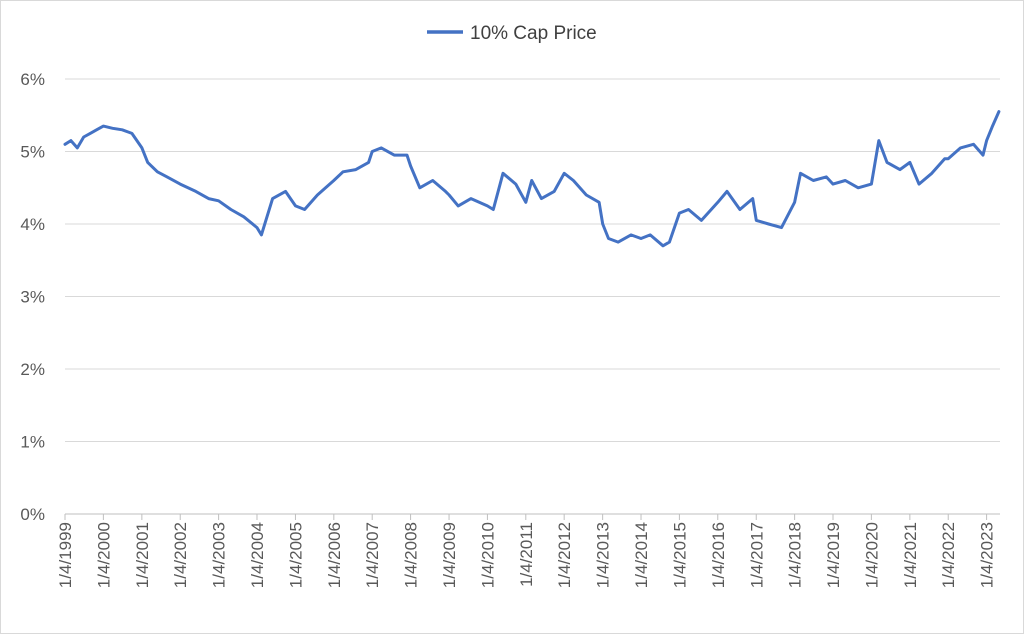 The image size is (1024, 634). I want to click on x-tick-label: 1/4/2004, so click(257, 555).